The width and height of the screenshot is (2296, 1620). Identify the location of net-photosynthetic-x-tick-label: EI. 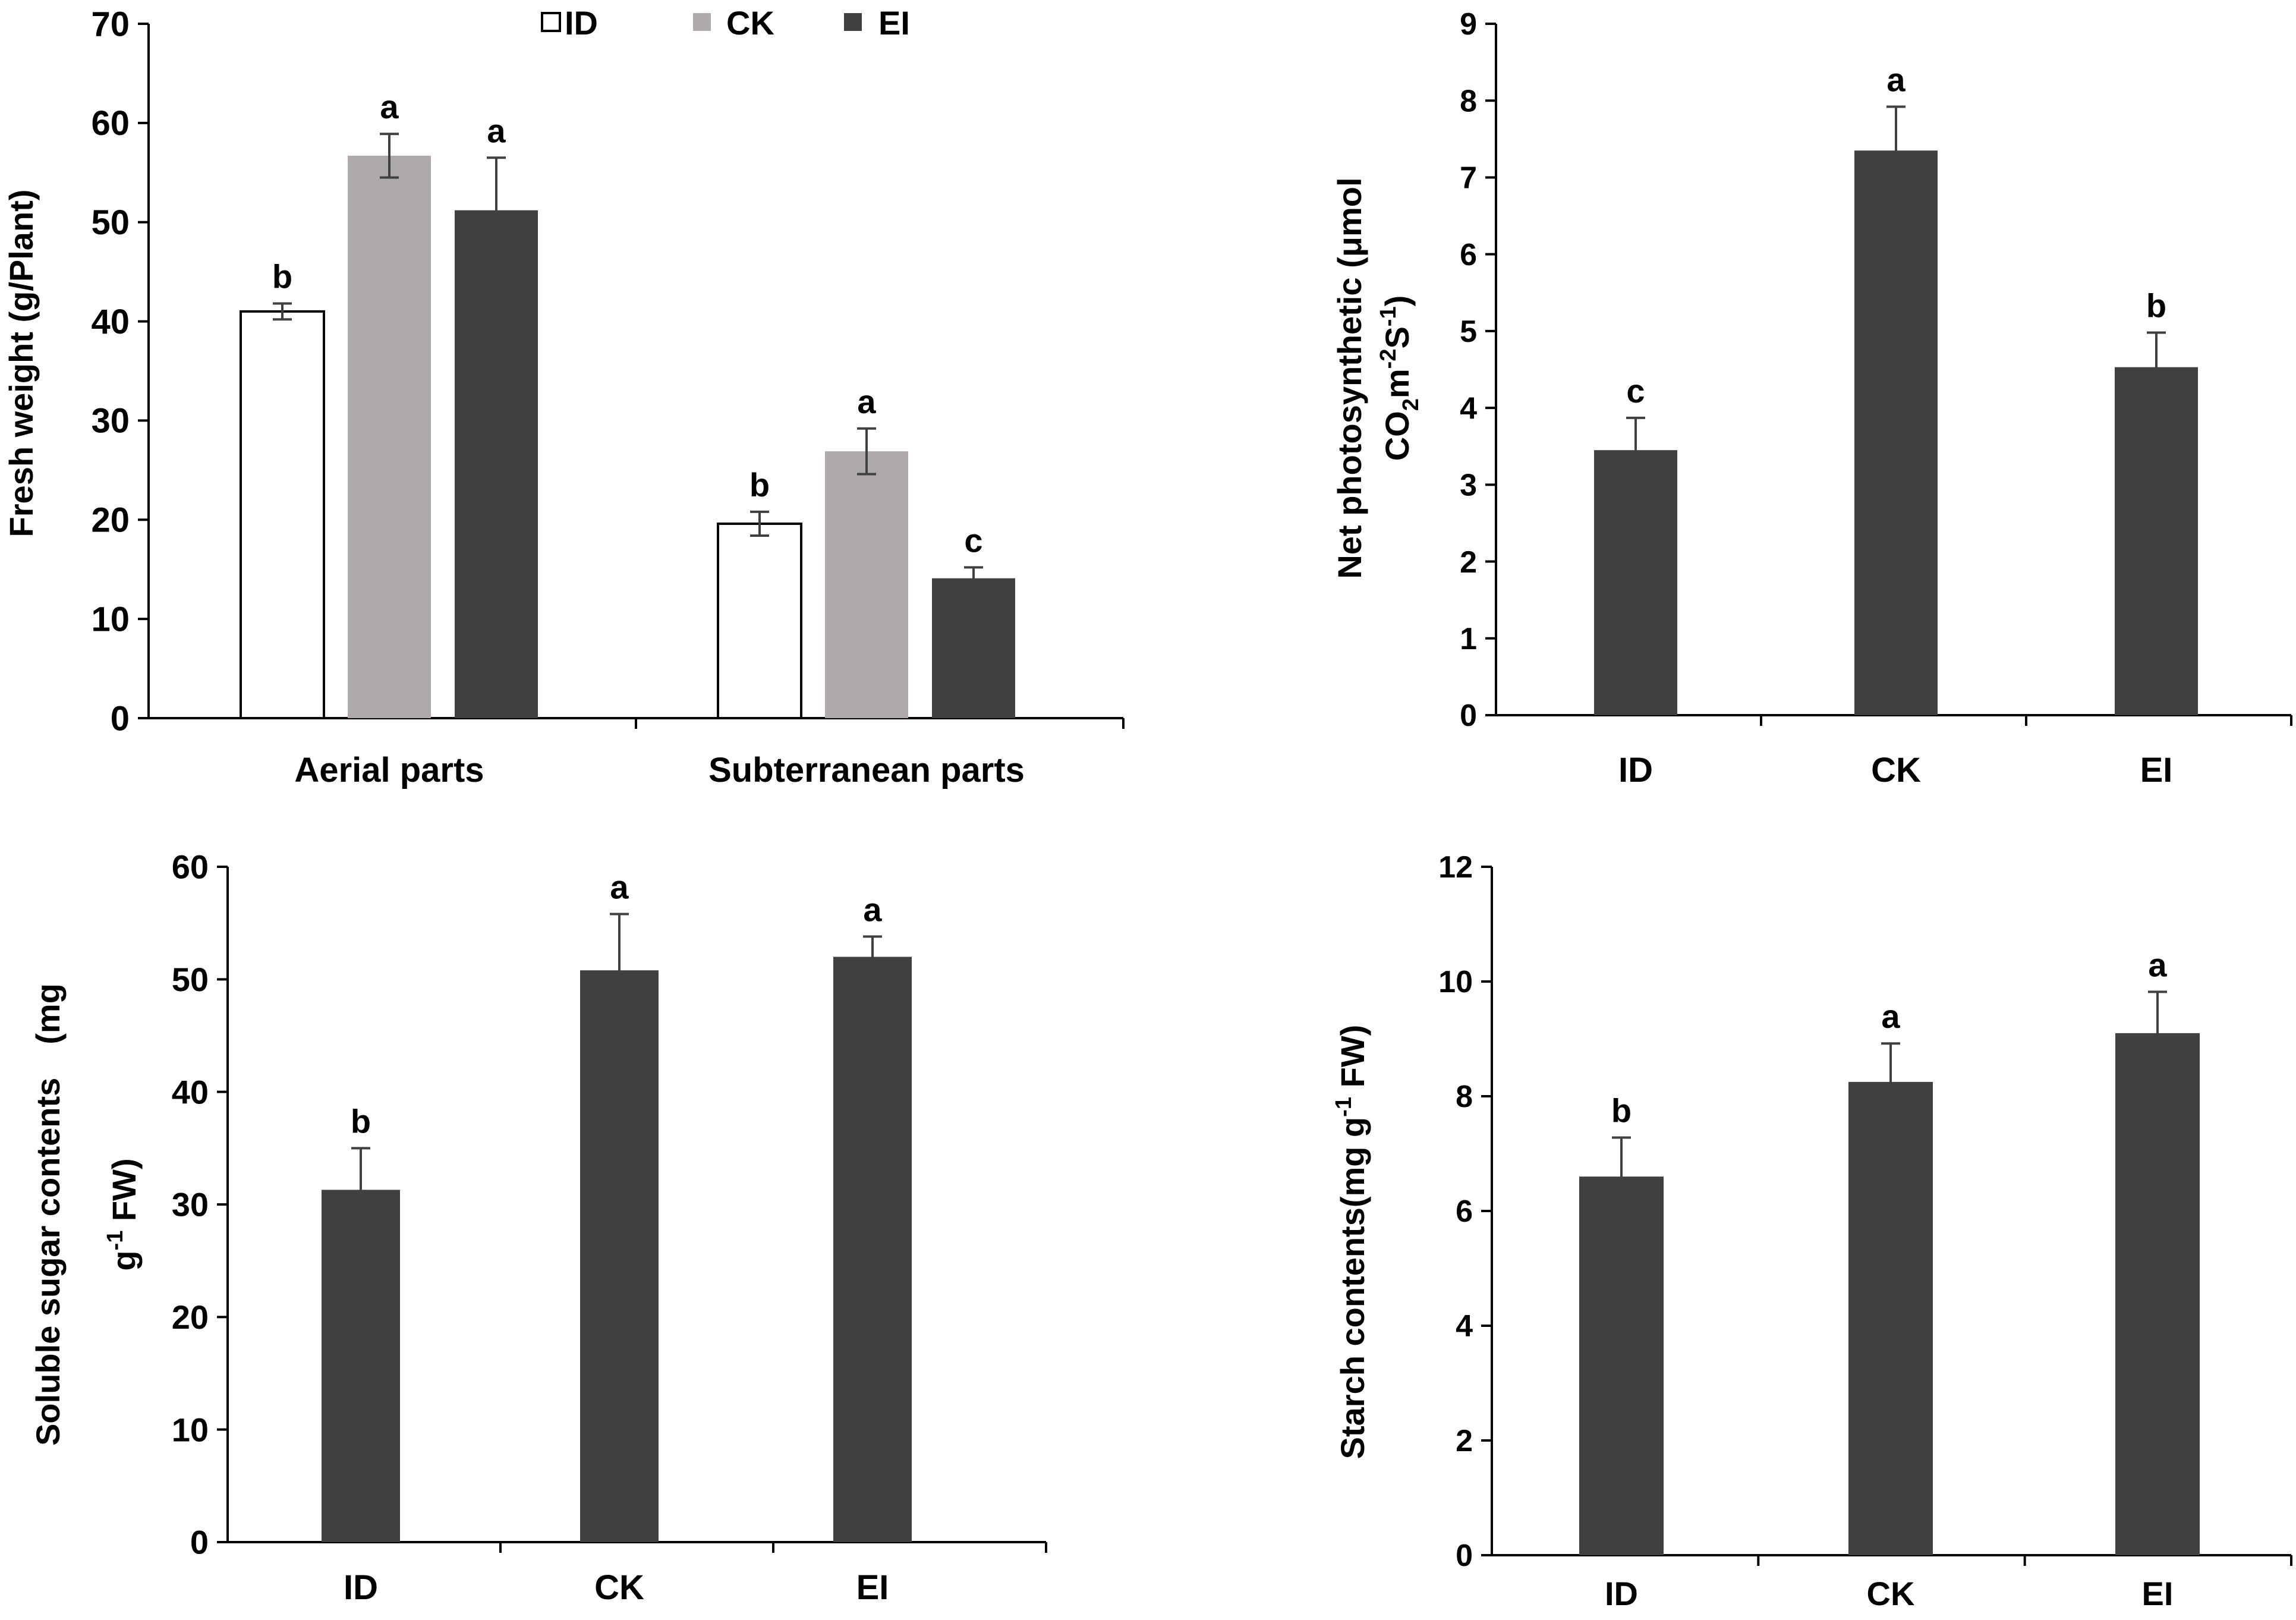
(2156, 770).